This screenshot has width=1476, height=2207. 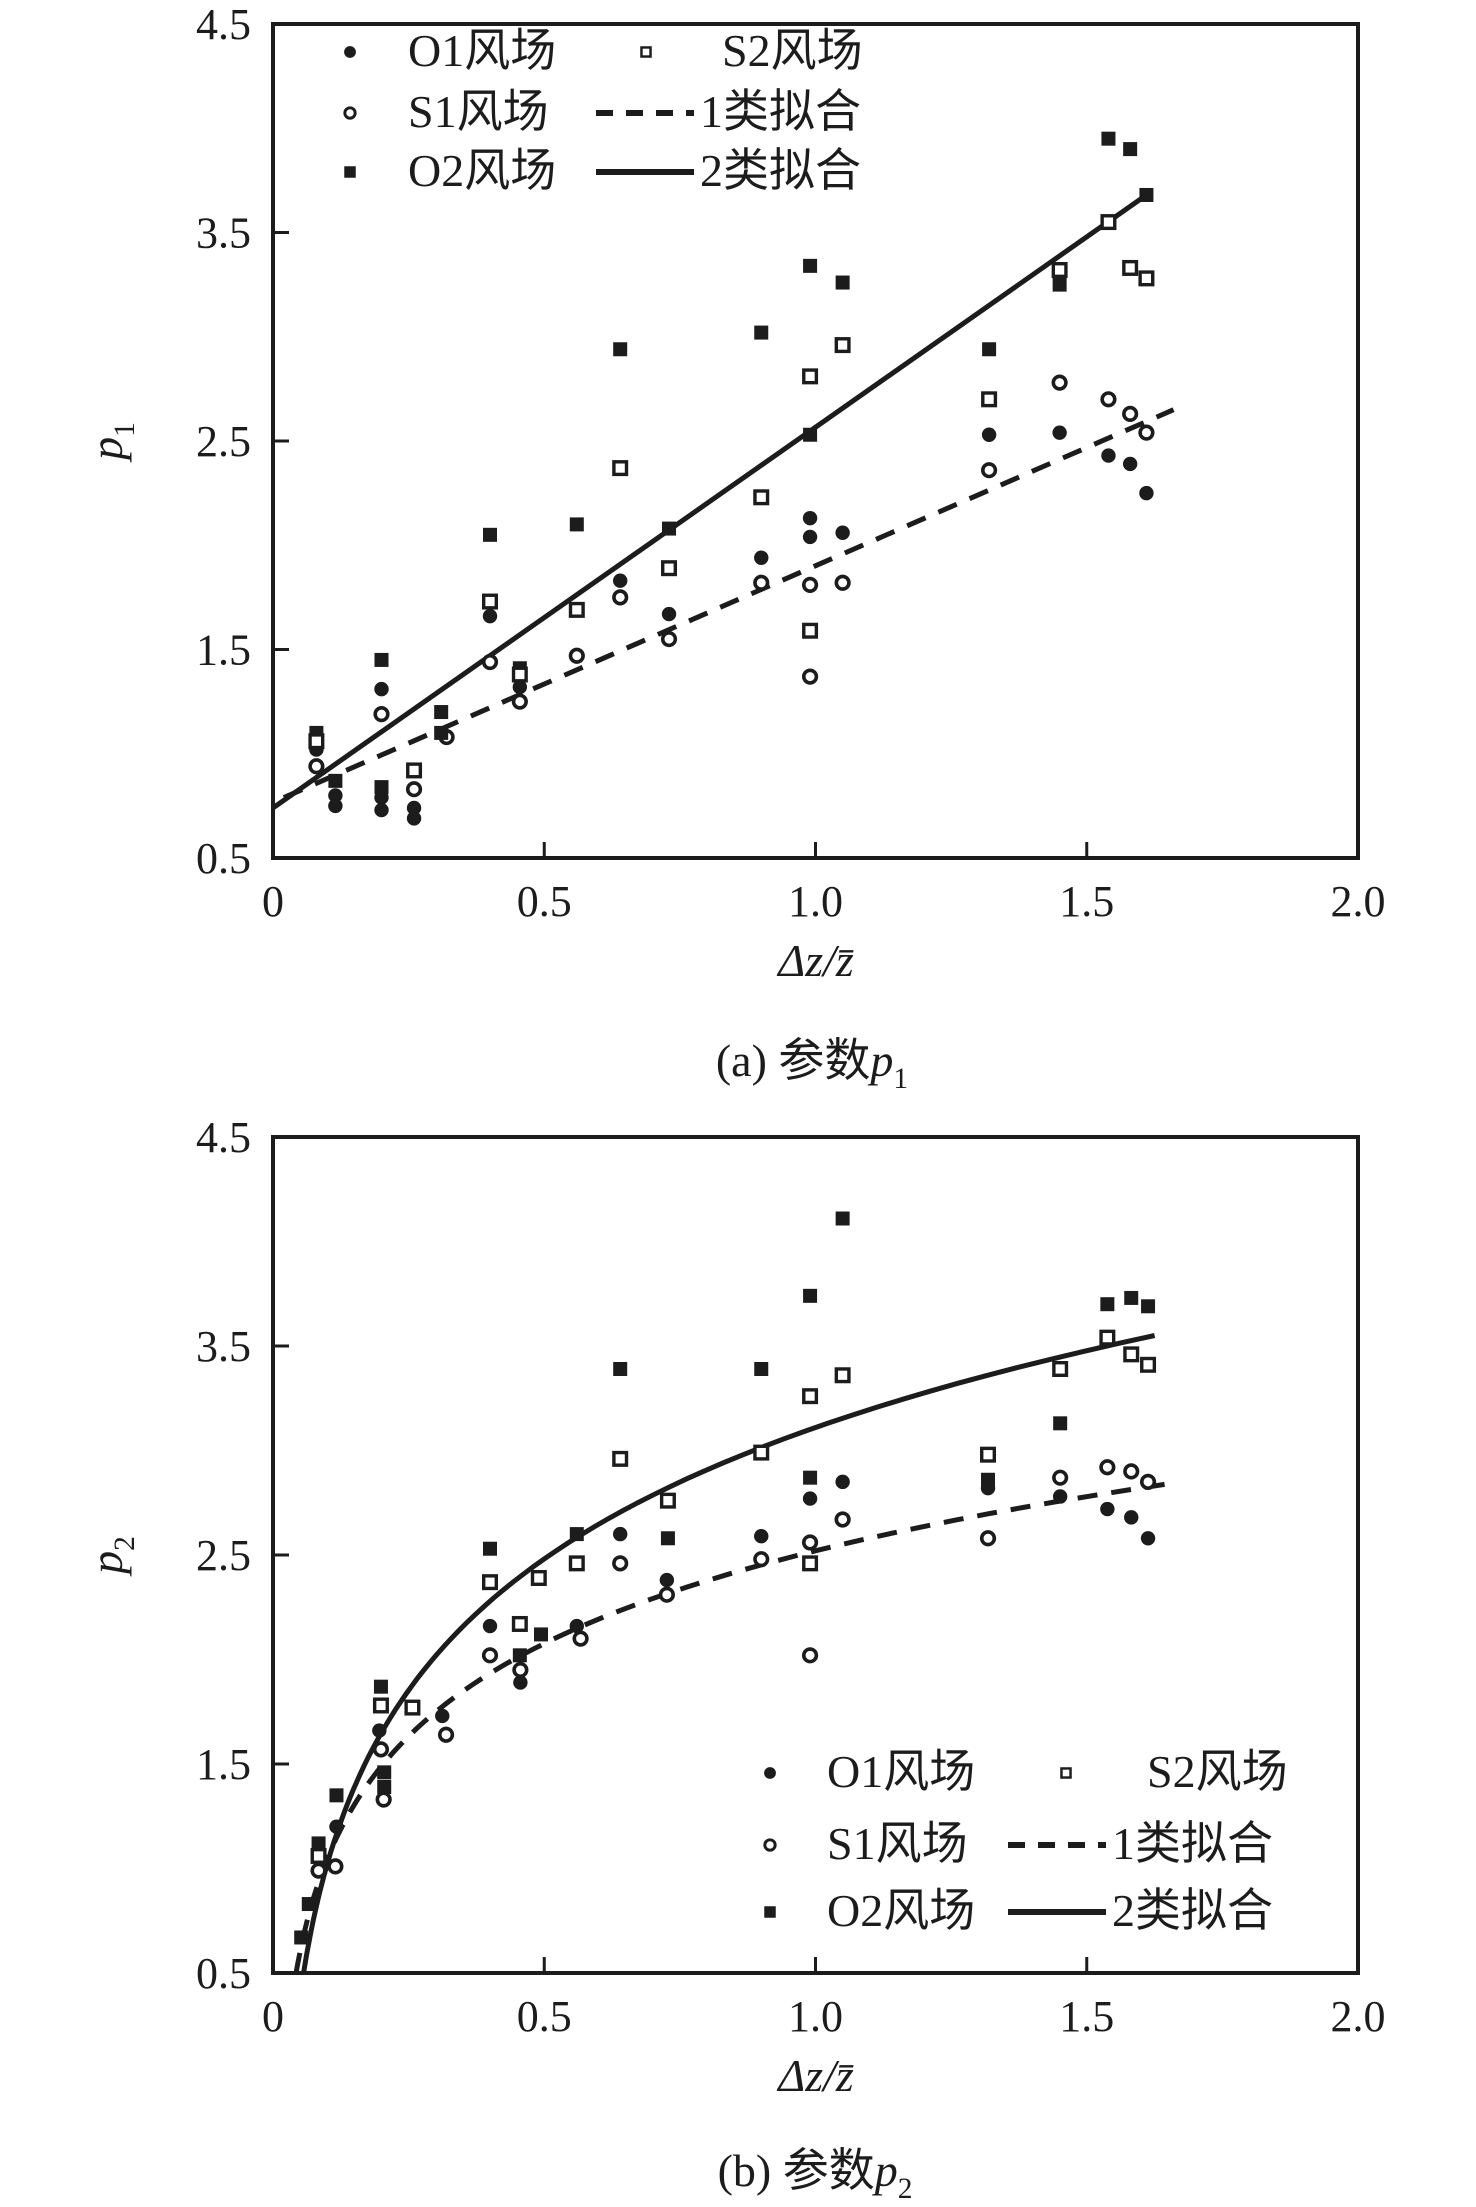 What do you see at coordinates (901, 1771) in the screenshot?
I see `legend-item-label: O1风场` at bounding box center [901, 1771].